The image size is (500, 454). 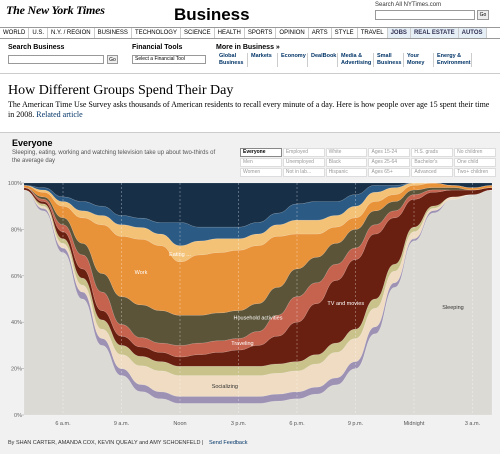 What do you see at coordinates (18, 416) in the screenshot?
I see `y-tick-label: 0%` at bounding box center [18, 416].